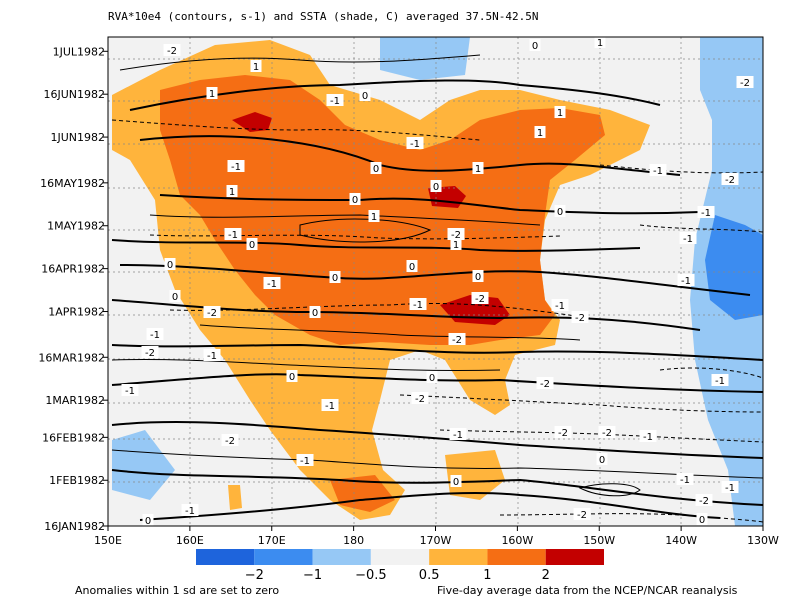 The width and height of the screenshot is (800, 600). I want to click on footer-left-note: Anomalies within 1 sd are set to zero, so click(177, 590).